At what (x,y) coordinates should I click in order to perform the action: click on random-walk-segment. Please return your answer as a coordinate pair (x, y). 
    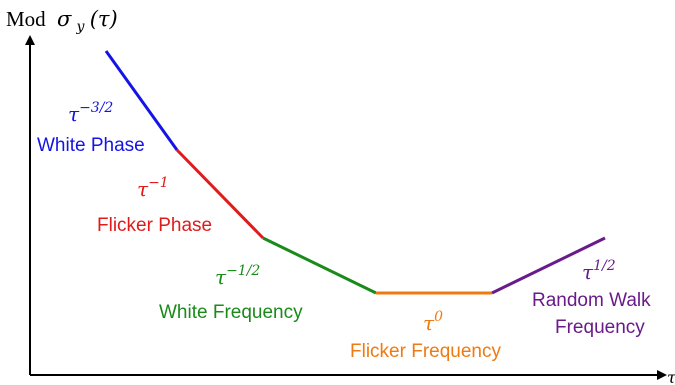
    Looking at the image, I should click on (548, 265).